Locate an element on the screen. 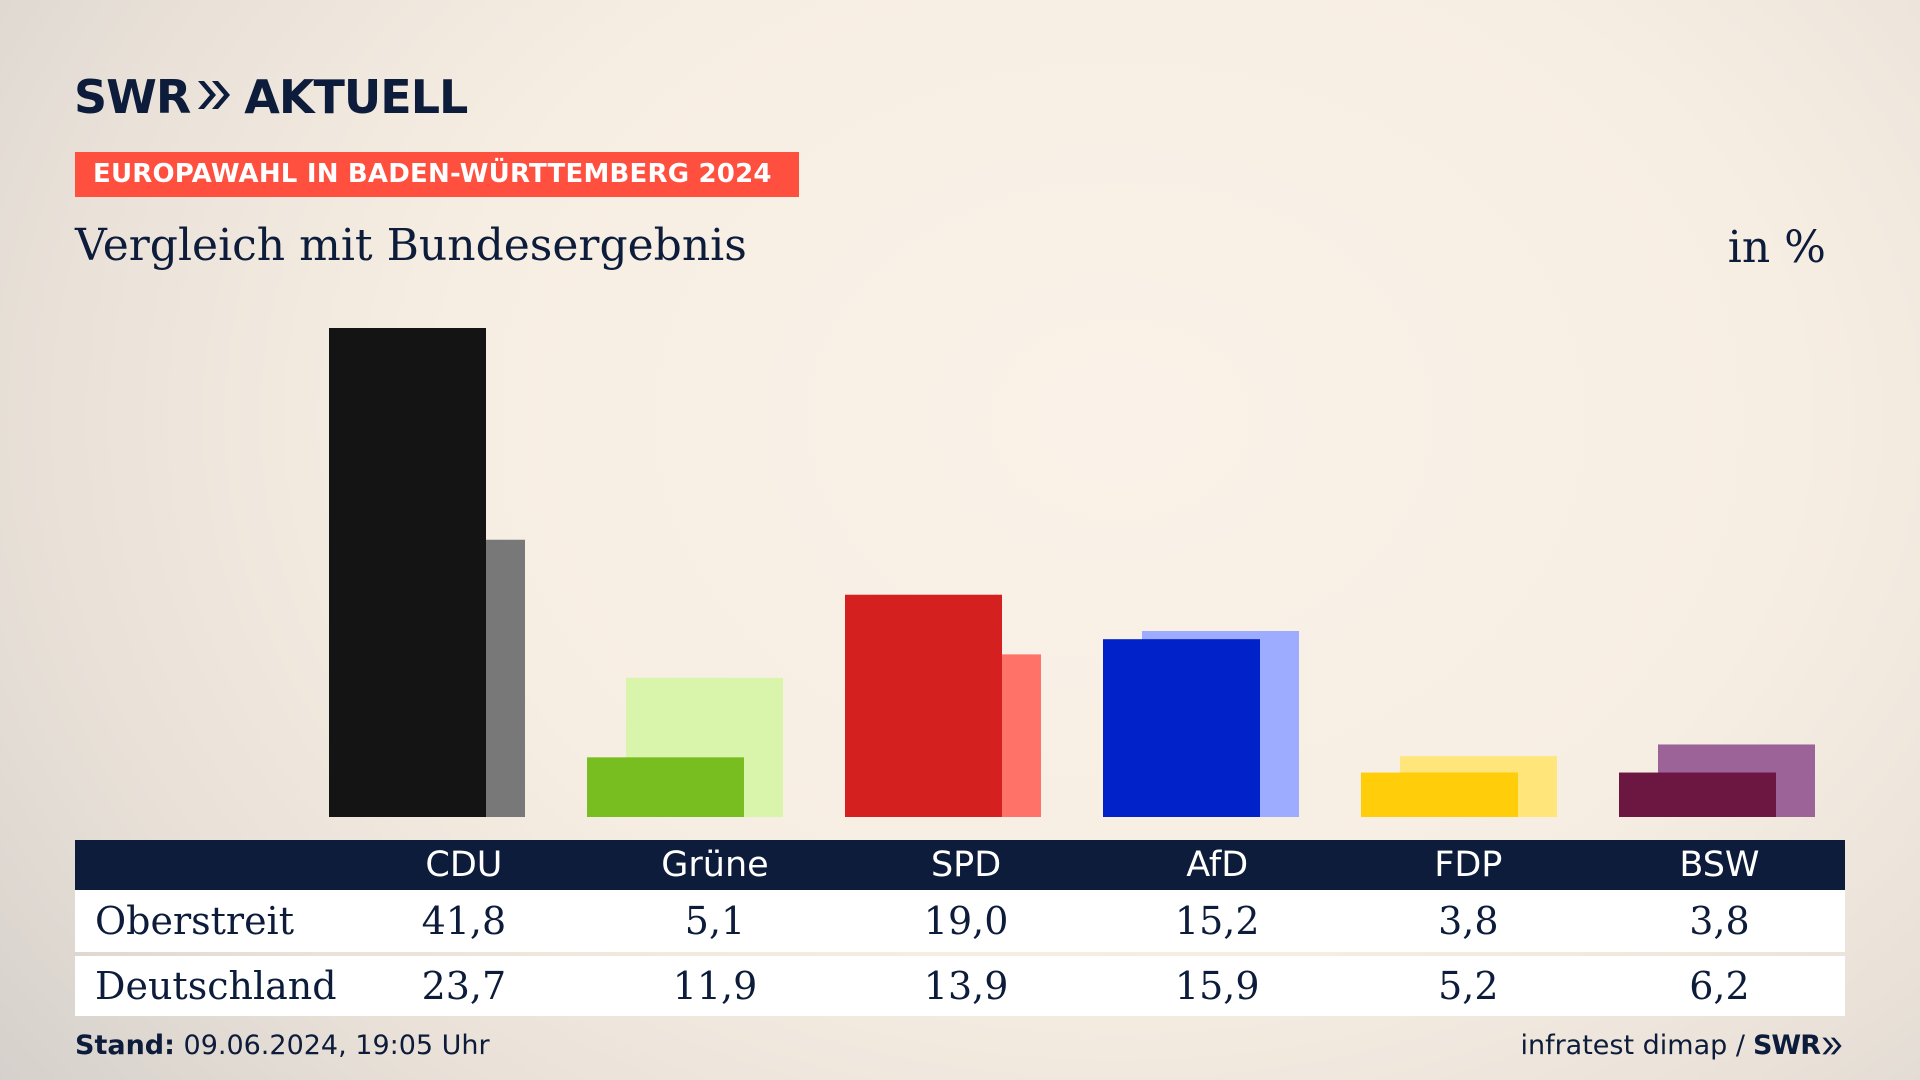 This screenshot has width=1920, height=1080. header-party-cdu: CDU is located at coordinates (464, 865).